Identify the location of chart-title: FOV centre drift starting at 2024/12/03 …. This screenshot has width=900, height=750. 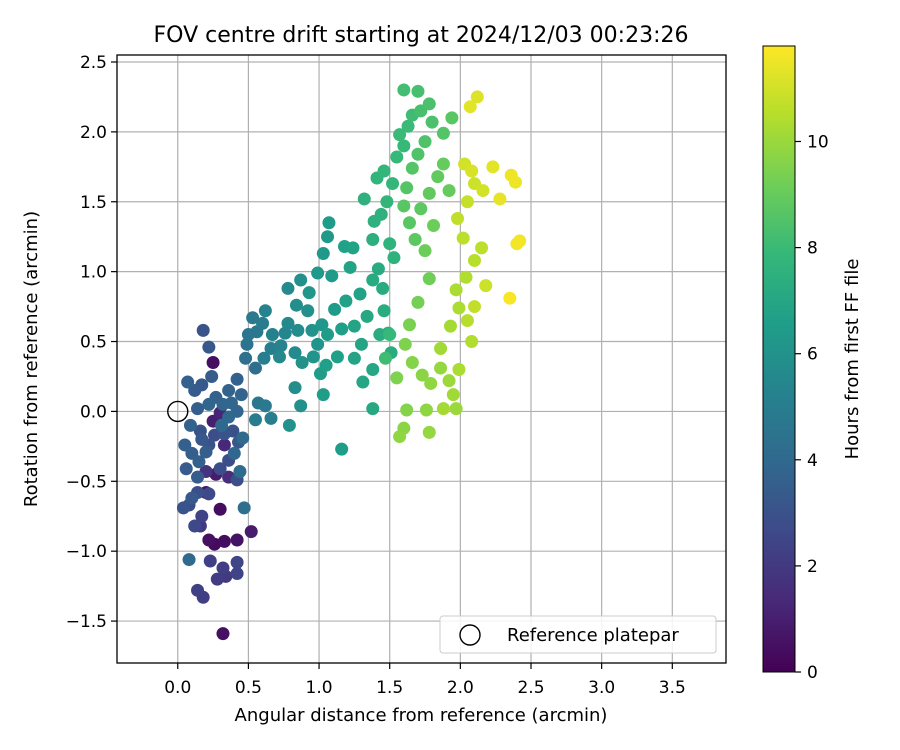
(421, 35).